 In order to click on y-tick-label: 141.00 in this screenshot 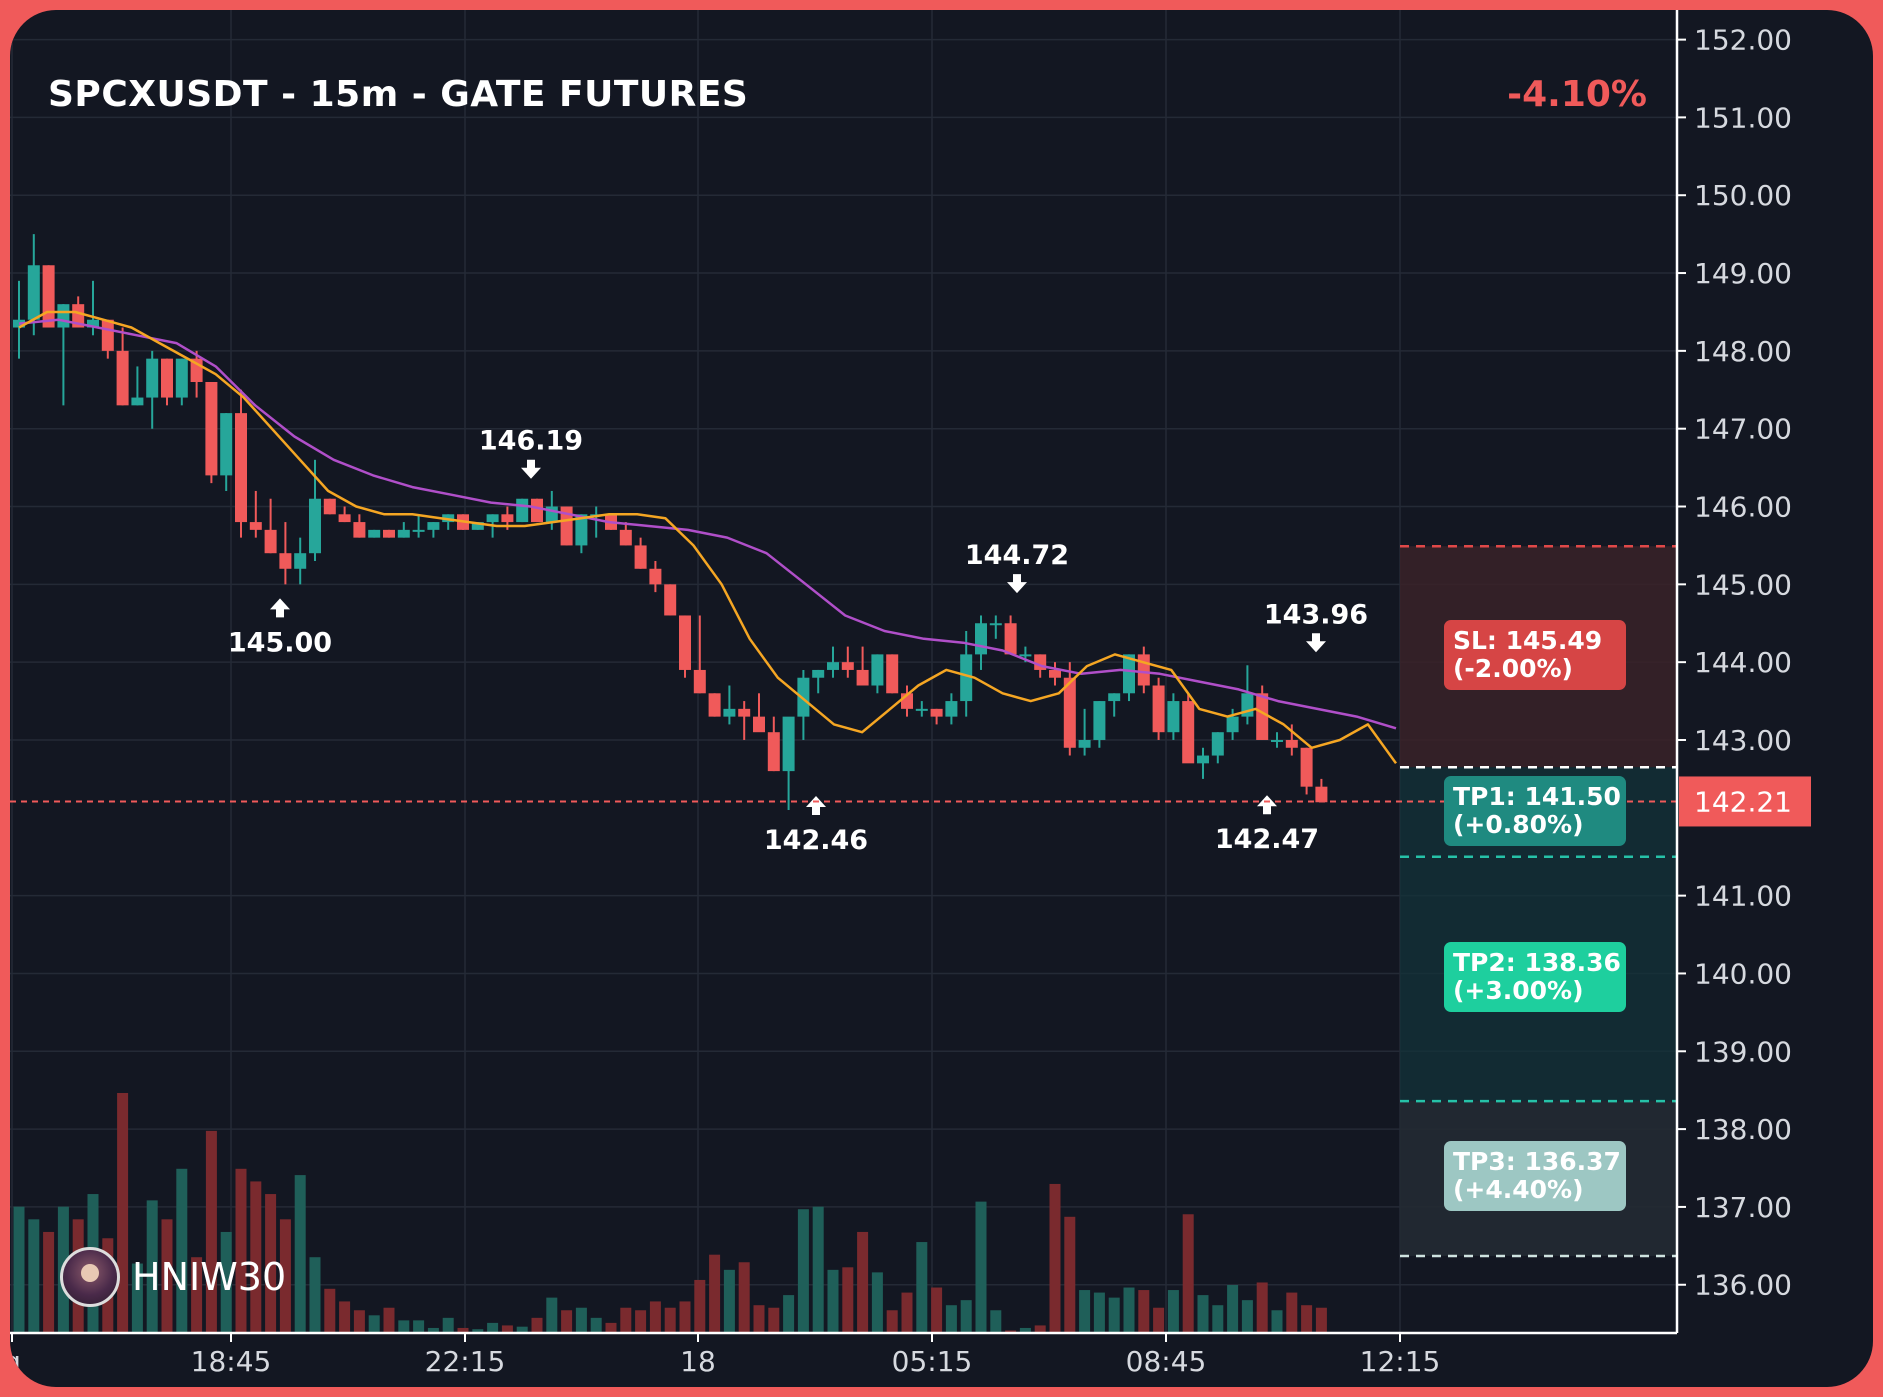, I will do `click(1743, 896)`.